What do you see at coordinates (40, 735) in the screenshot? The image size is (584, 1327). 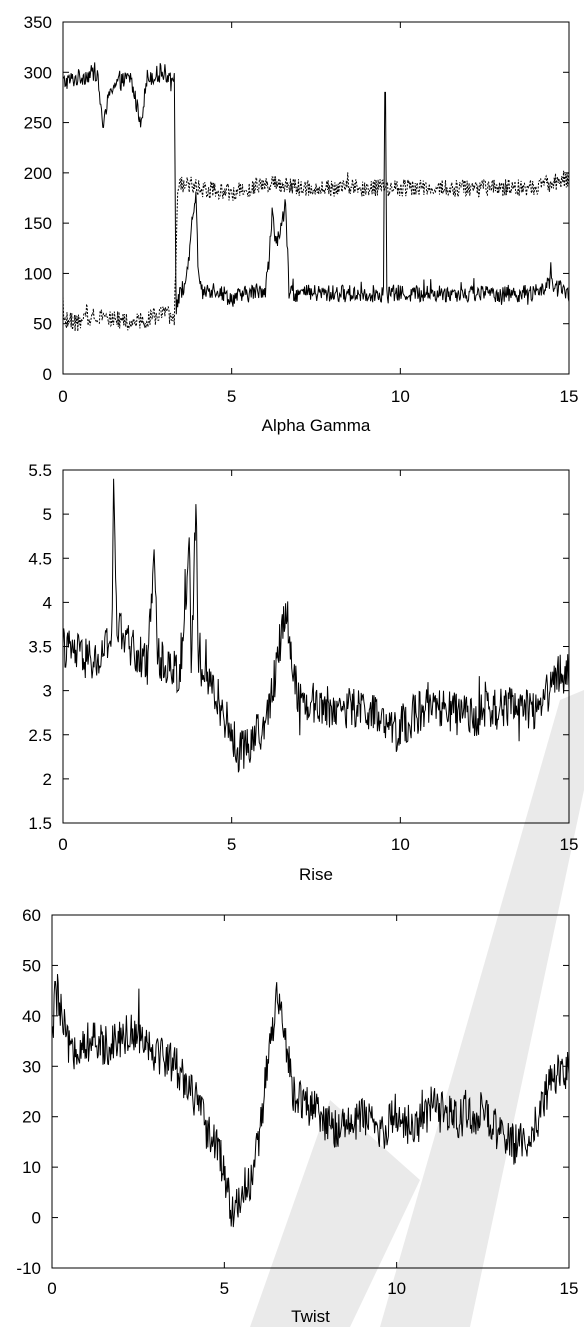 I see `y-tick-label: 2.5` at bounding box center [40, 735].